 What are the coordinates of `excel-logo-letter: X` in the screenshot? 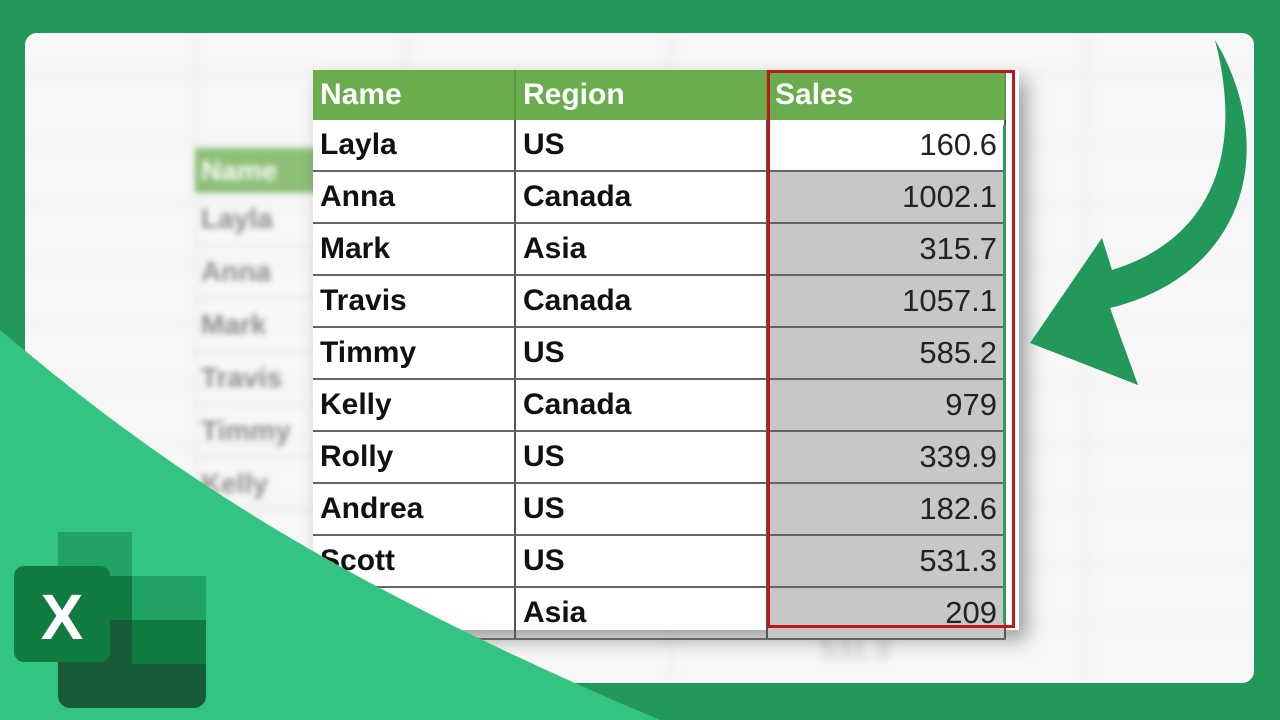 It's located at (62, 617).